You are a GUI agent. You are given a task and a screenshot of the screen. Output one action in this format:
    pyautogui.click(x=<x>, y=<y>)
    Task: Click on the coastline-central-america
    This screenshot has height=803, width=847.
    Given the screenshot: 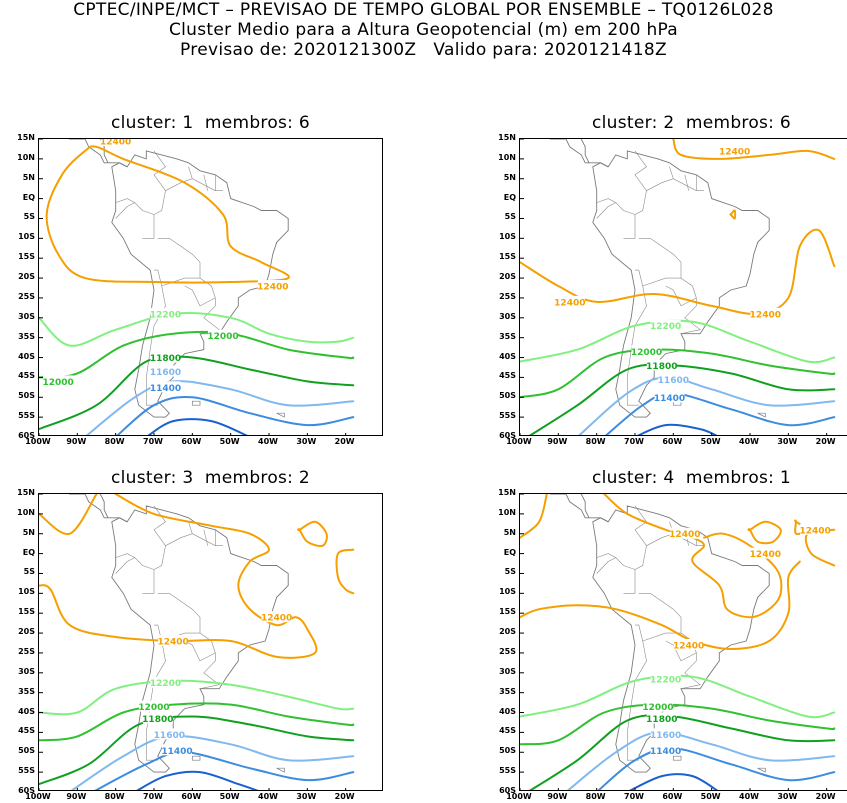 What is the action you would take?
    pyautogui.click(x=98, y=508)
    